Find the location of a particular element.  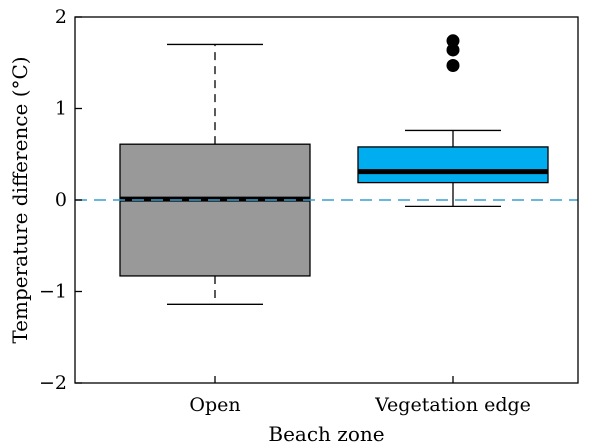

y-tick-label: −1 is located at coordinates (53, 292).